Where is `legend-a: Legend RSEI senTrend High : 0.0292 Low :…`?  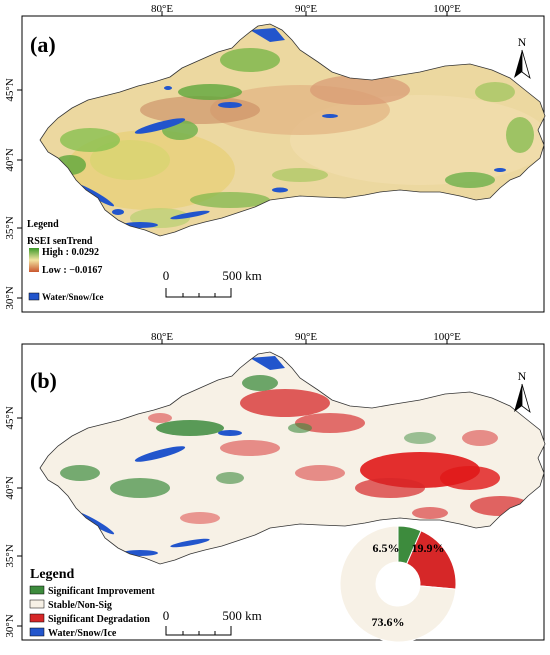 legend-a: Legend RSEI senTrend High : 0.0292 Low :… is located at coordinates (65, 260).